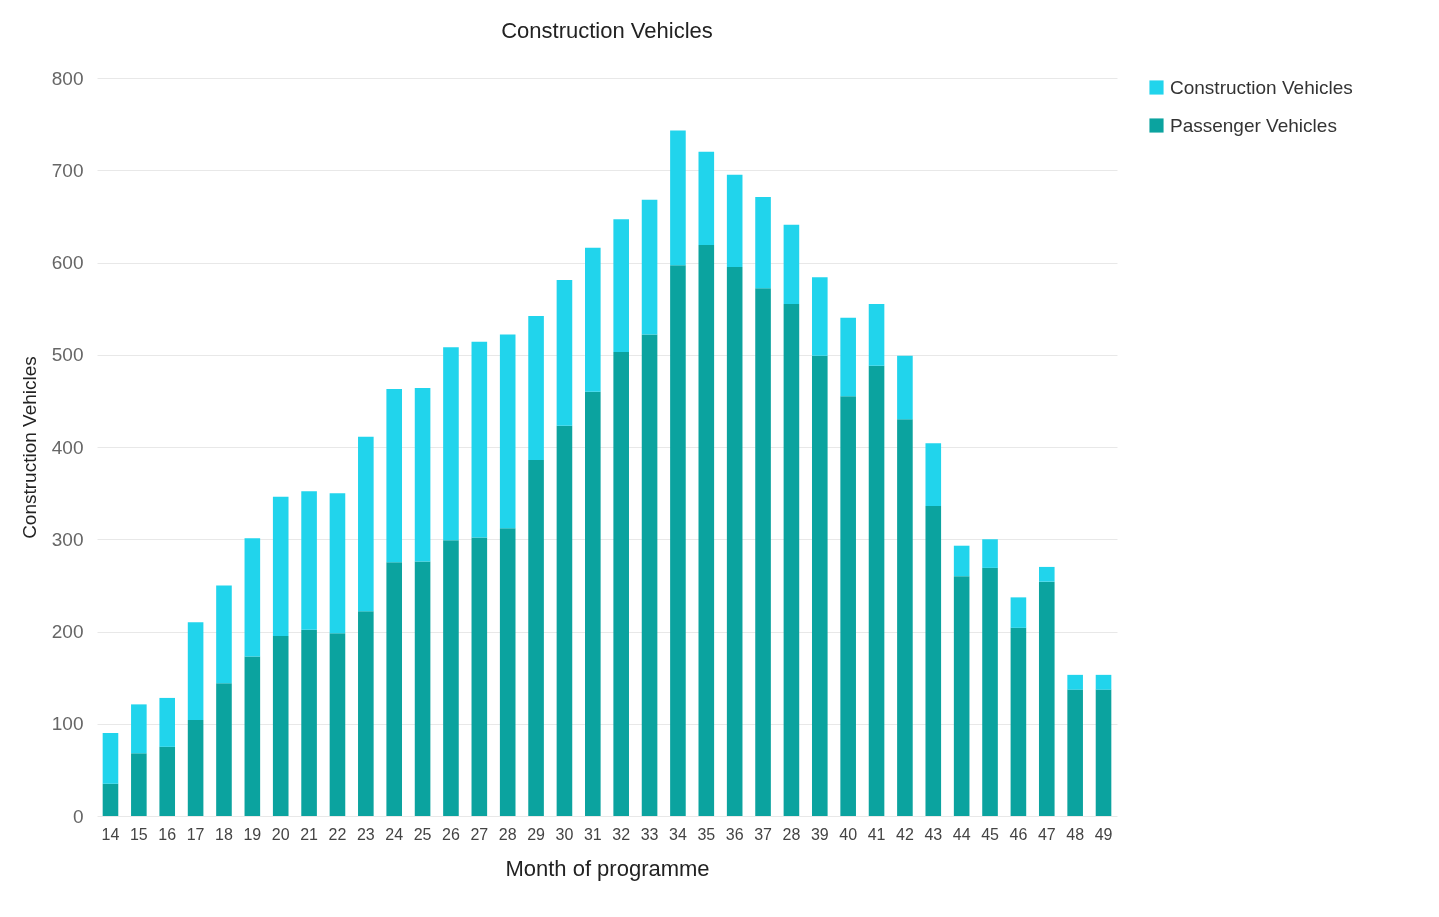 This screenshot has height=917, width=1439. What do you see at coordinates (1075, 834) in the screenshot?
I see `x-tick-label: 48` at bounding box center [1075, 834].